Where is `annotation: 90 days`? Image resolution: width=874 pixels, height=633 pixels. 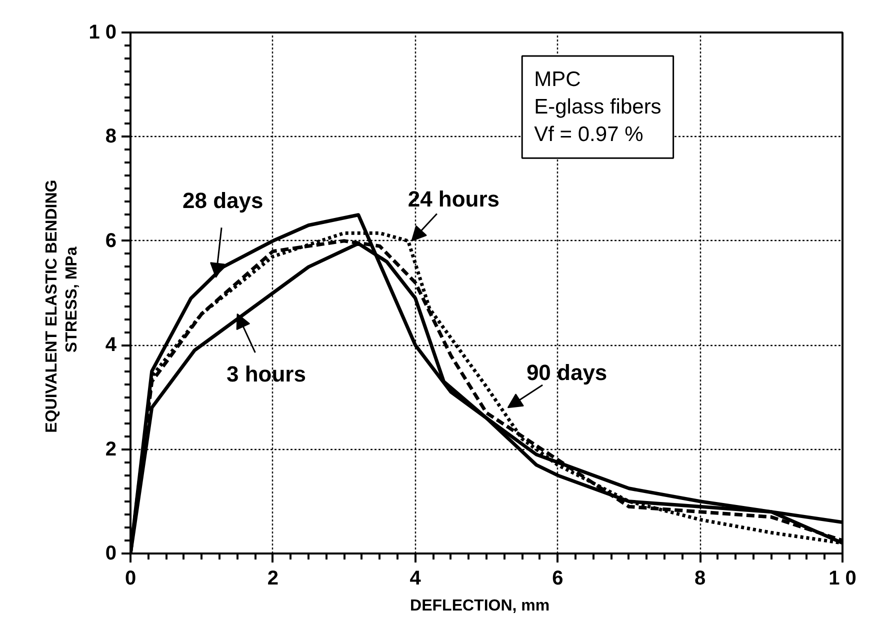 annotation: 90 days is located at coordinates (567, 373).